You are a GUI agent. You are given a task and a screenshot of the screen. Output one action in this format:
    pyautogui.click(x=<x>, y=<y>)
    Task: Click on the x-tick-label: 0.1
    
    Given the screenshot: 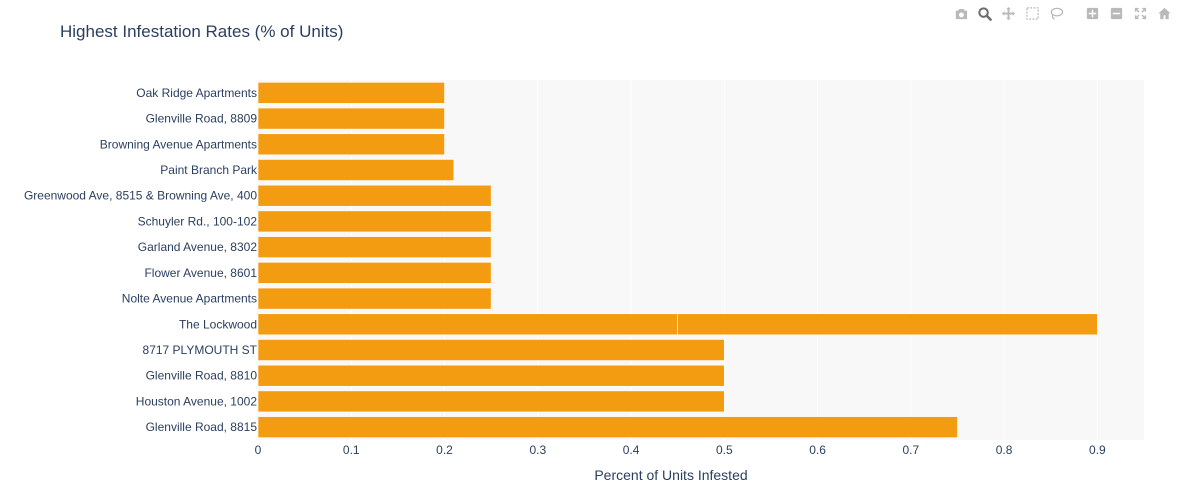 What is the action you would take?
    pyautogui.click(x=351, y=450)
    